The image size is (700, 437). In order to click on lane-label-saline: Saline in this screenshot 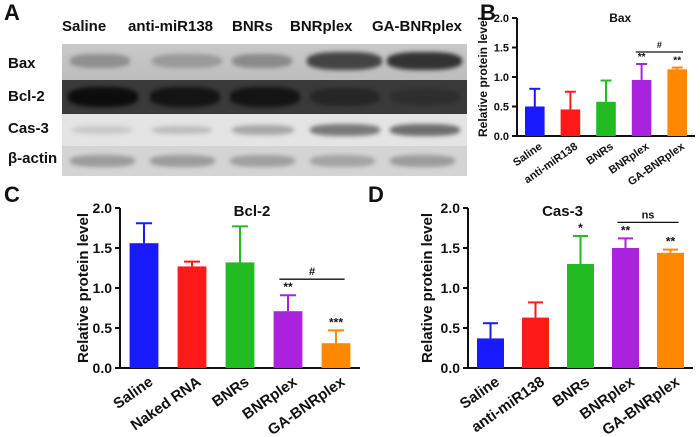, I will do `click(84, 26)`.